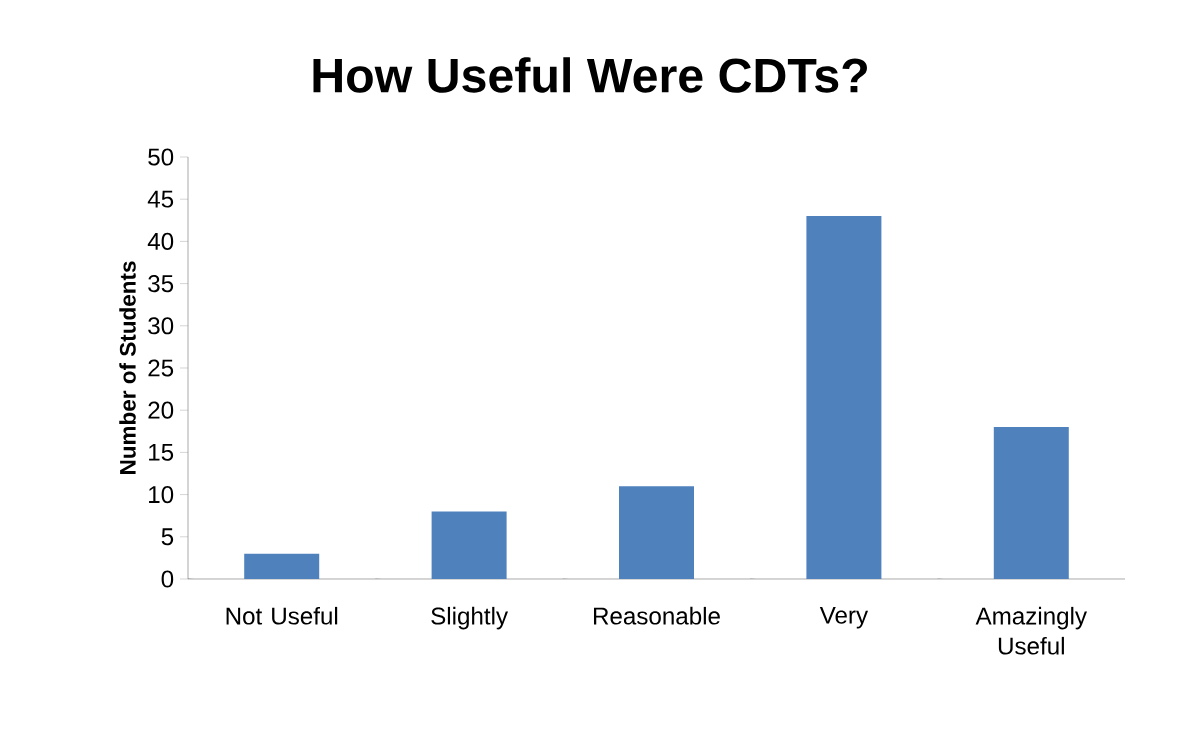  What do you see at coordinates (161, 368) in the screenshot?
I see `y-tick-label: 25` at bounding box center [161, 368].